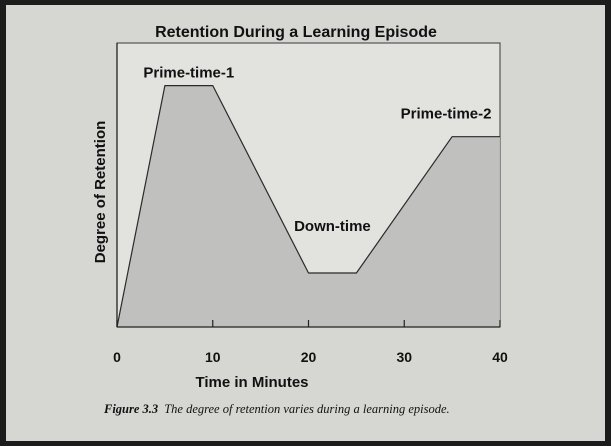 The height and width of the screenshot is (446, 611). What do you see at coordinates (404, 357) in the screenshot?
I see `x-tick-label: 30` at bounding box center [404, 357].